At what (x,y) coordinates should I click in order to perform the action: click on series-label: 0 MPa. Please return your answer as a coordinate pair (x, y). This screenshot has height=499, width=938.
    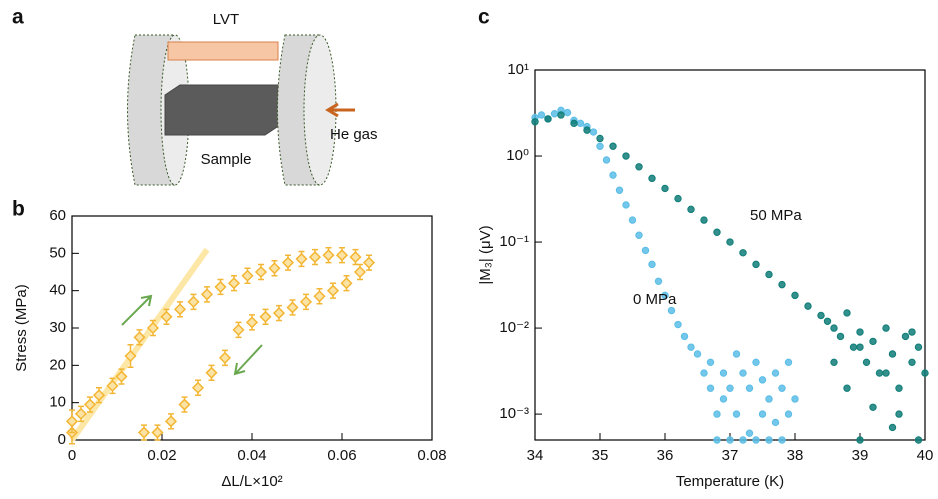
    Looking at the image, I should click on (655, 299).